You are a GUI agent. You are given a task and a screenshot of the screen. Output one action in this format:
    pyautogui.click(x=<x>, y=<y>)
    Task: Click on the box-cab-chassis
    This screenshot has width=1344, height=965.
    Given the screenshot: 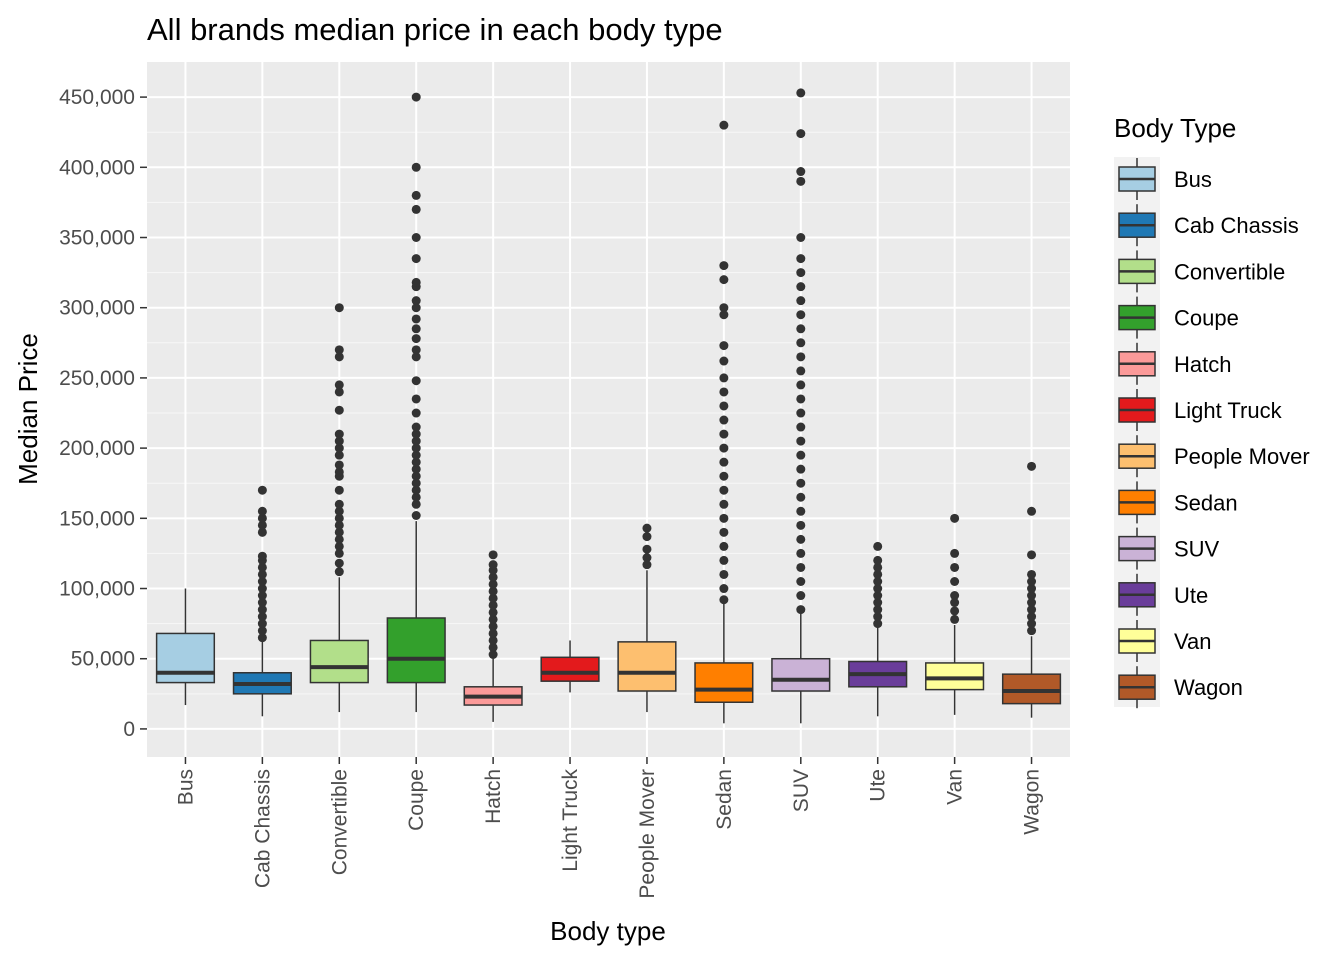 What is the action you would take?
    pyautogui.click(x=262, y=601)
    